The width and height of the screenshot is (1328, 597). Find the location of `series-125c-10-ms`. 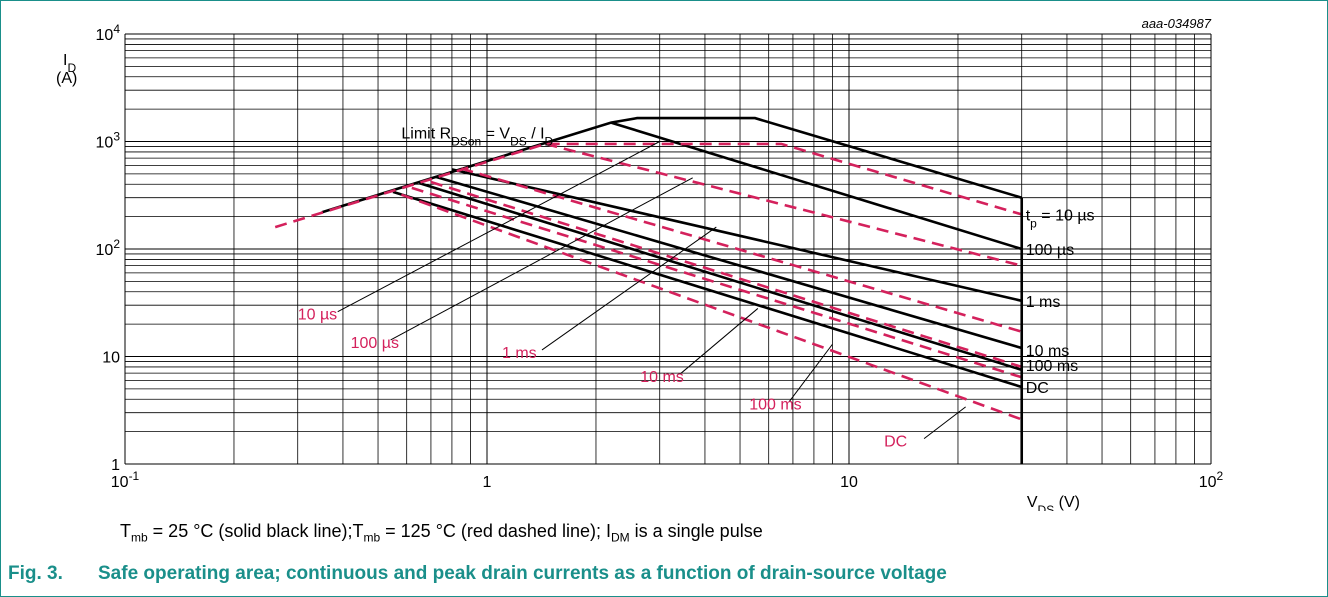

series-125c-10-ms is located at coordinates (726, 274).